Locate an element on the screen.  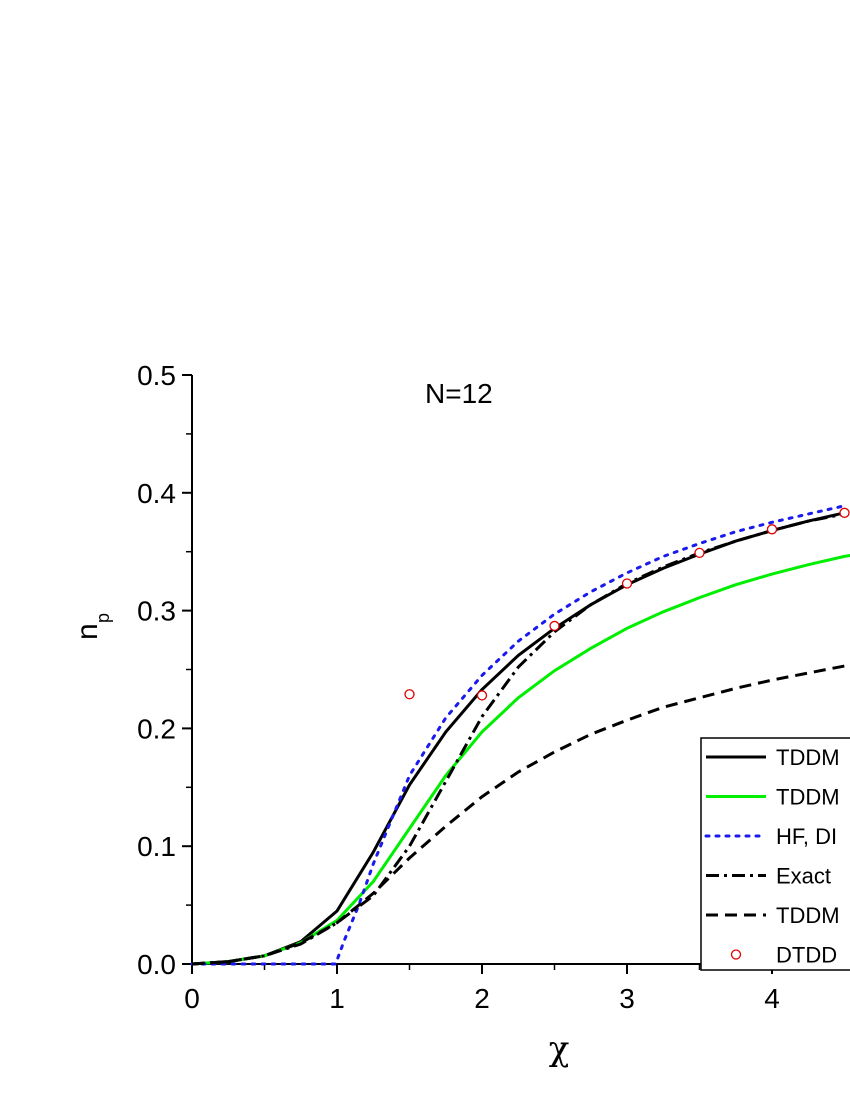
legend-marker is located at coordinates (736, 954).